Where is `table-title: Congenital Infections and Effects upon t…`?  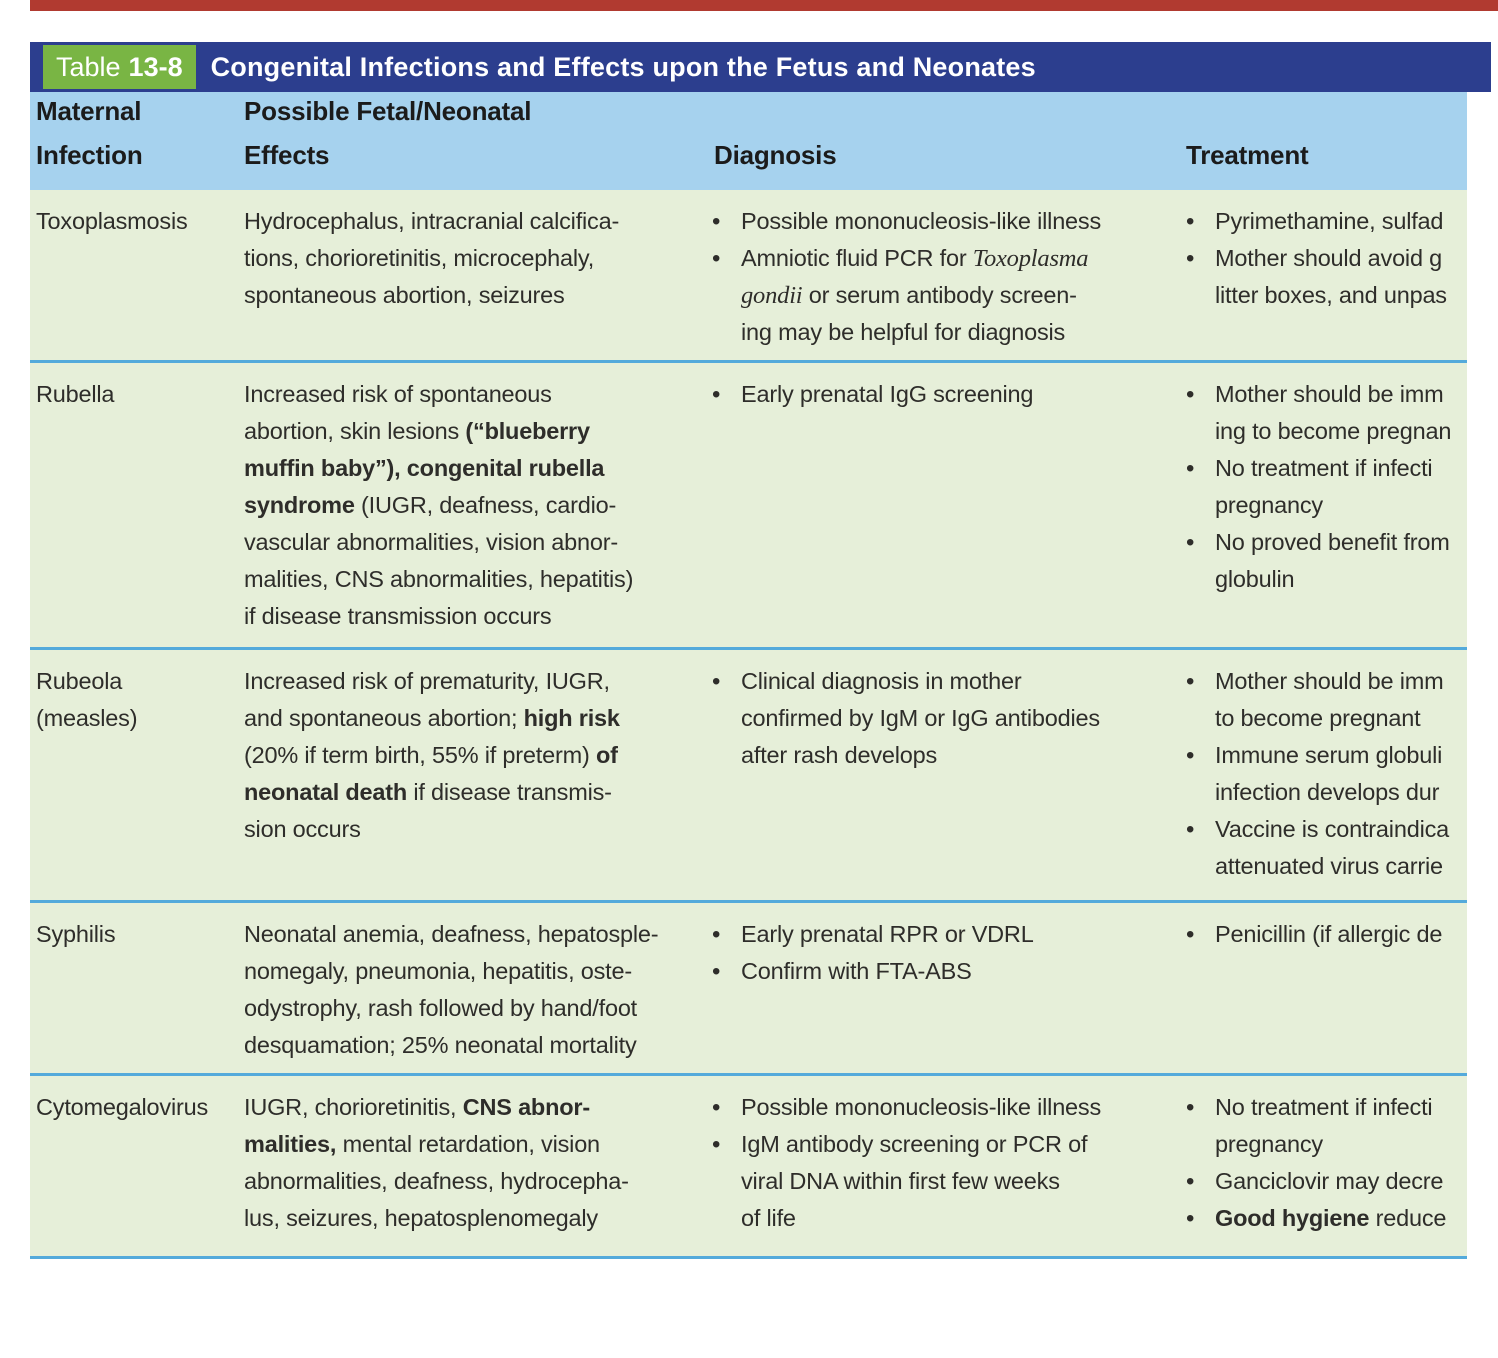 table-title: Congenital Infections and Effects upon t… is located at coordinates (623, 66).